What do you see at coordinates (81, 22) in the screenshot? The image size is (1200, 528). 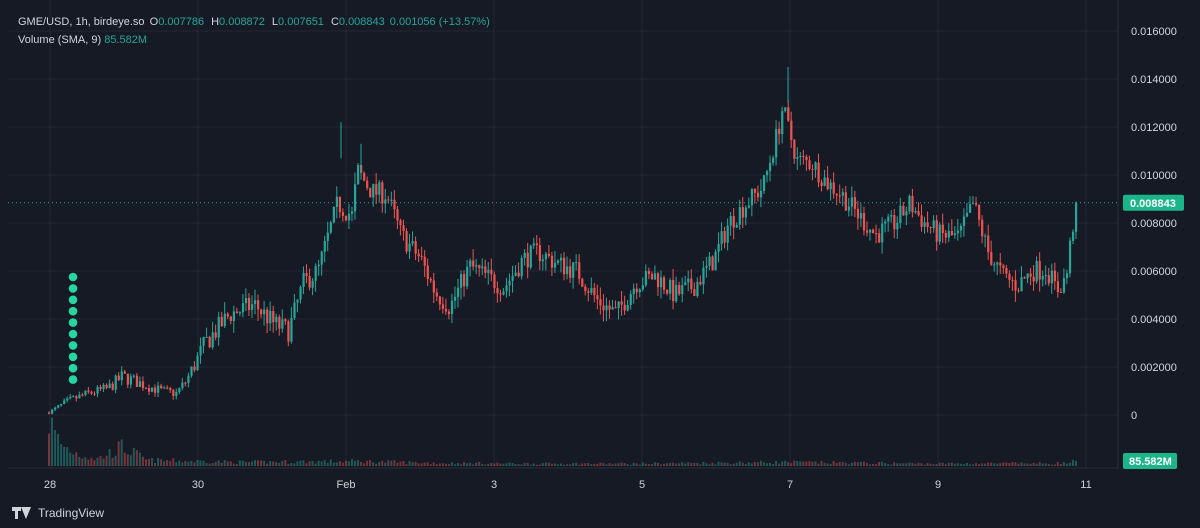 I see `symbol-title: GME/USD, 1h, birdeye.so` at bounding box center [81, 22].